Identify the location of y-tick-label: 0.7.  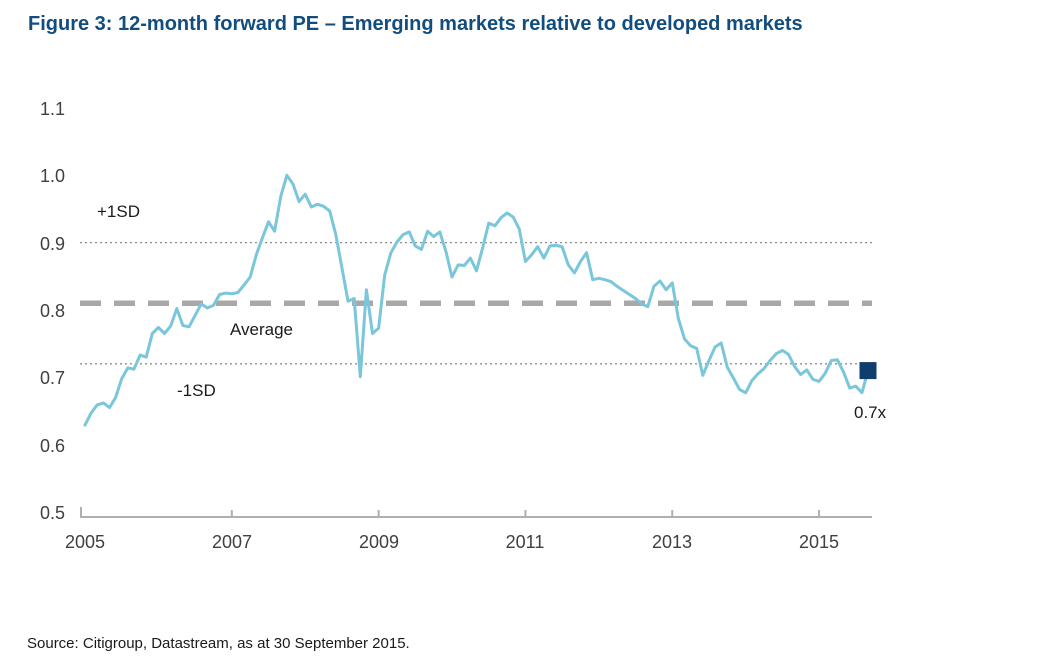
(53, 378).